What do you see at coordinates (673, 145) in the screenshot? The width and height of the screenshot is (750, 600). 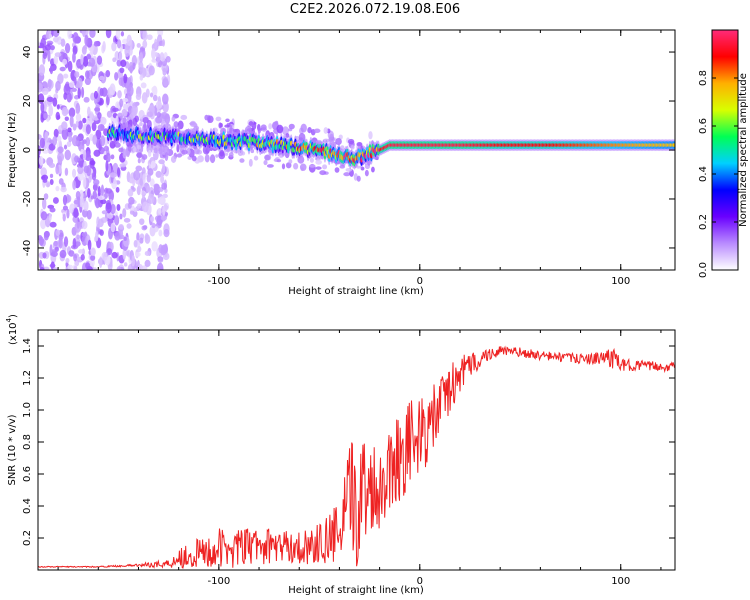 I see `spectrogram-ridge-core` at bounding box center [673, 145].